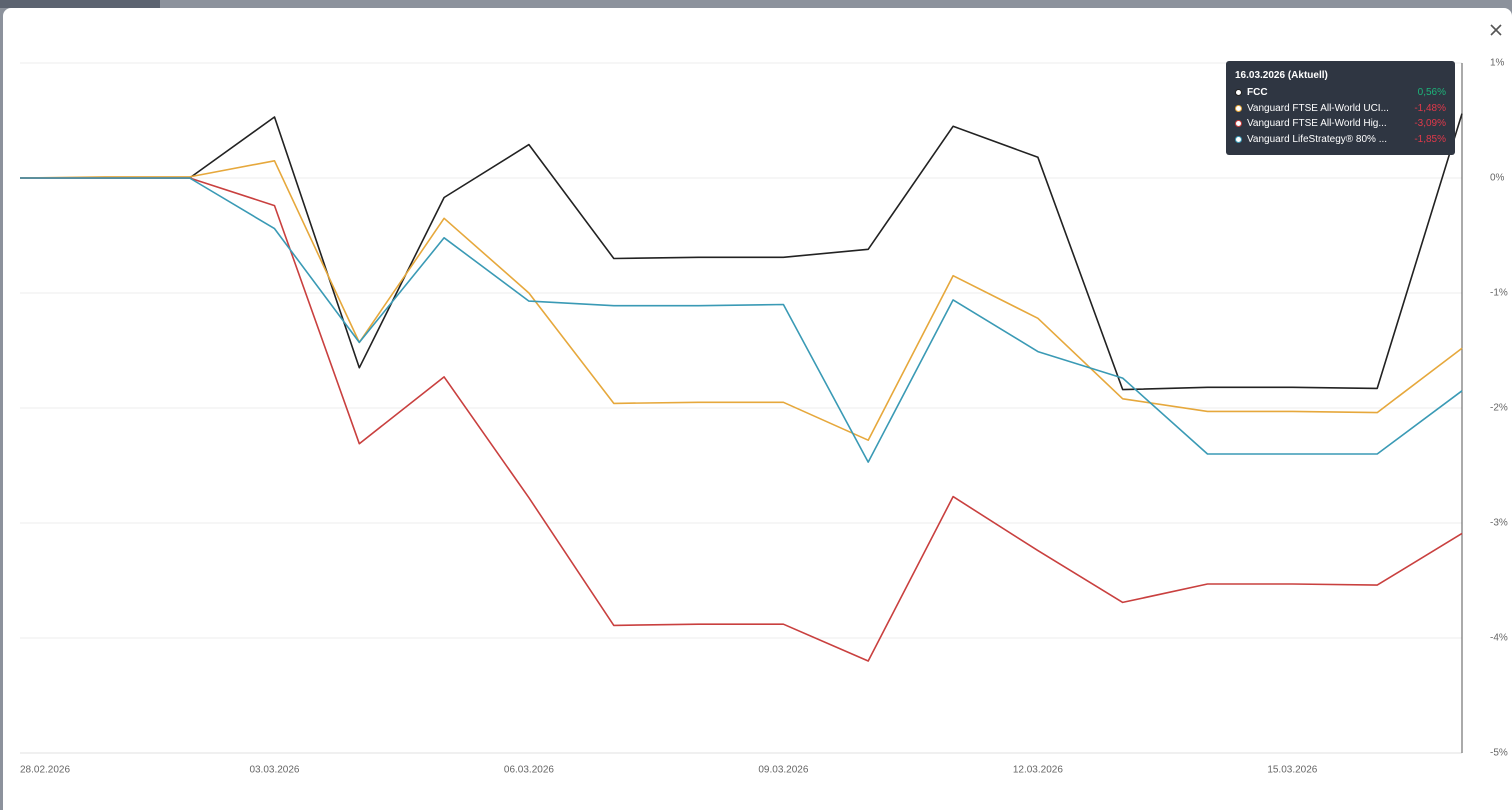 The height and width of the screenshot is (810, 1512). Describe the element at coordinates (1257, 93) in the screenshot. I see `legend-label: FCC` at that location.